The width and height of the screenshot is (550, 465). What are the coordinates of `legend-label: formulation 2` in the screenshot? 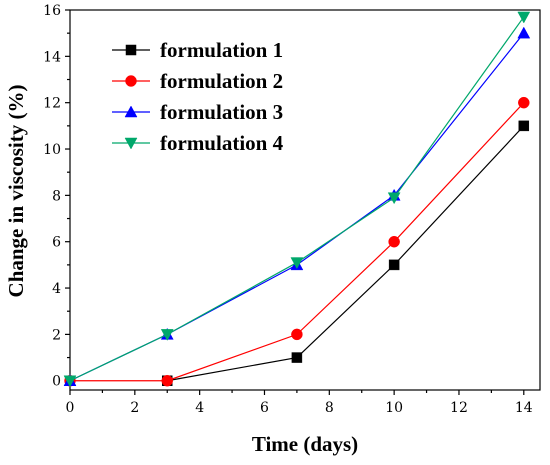 It's located at (221, 81).